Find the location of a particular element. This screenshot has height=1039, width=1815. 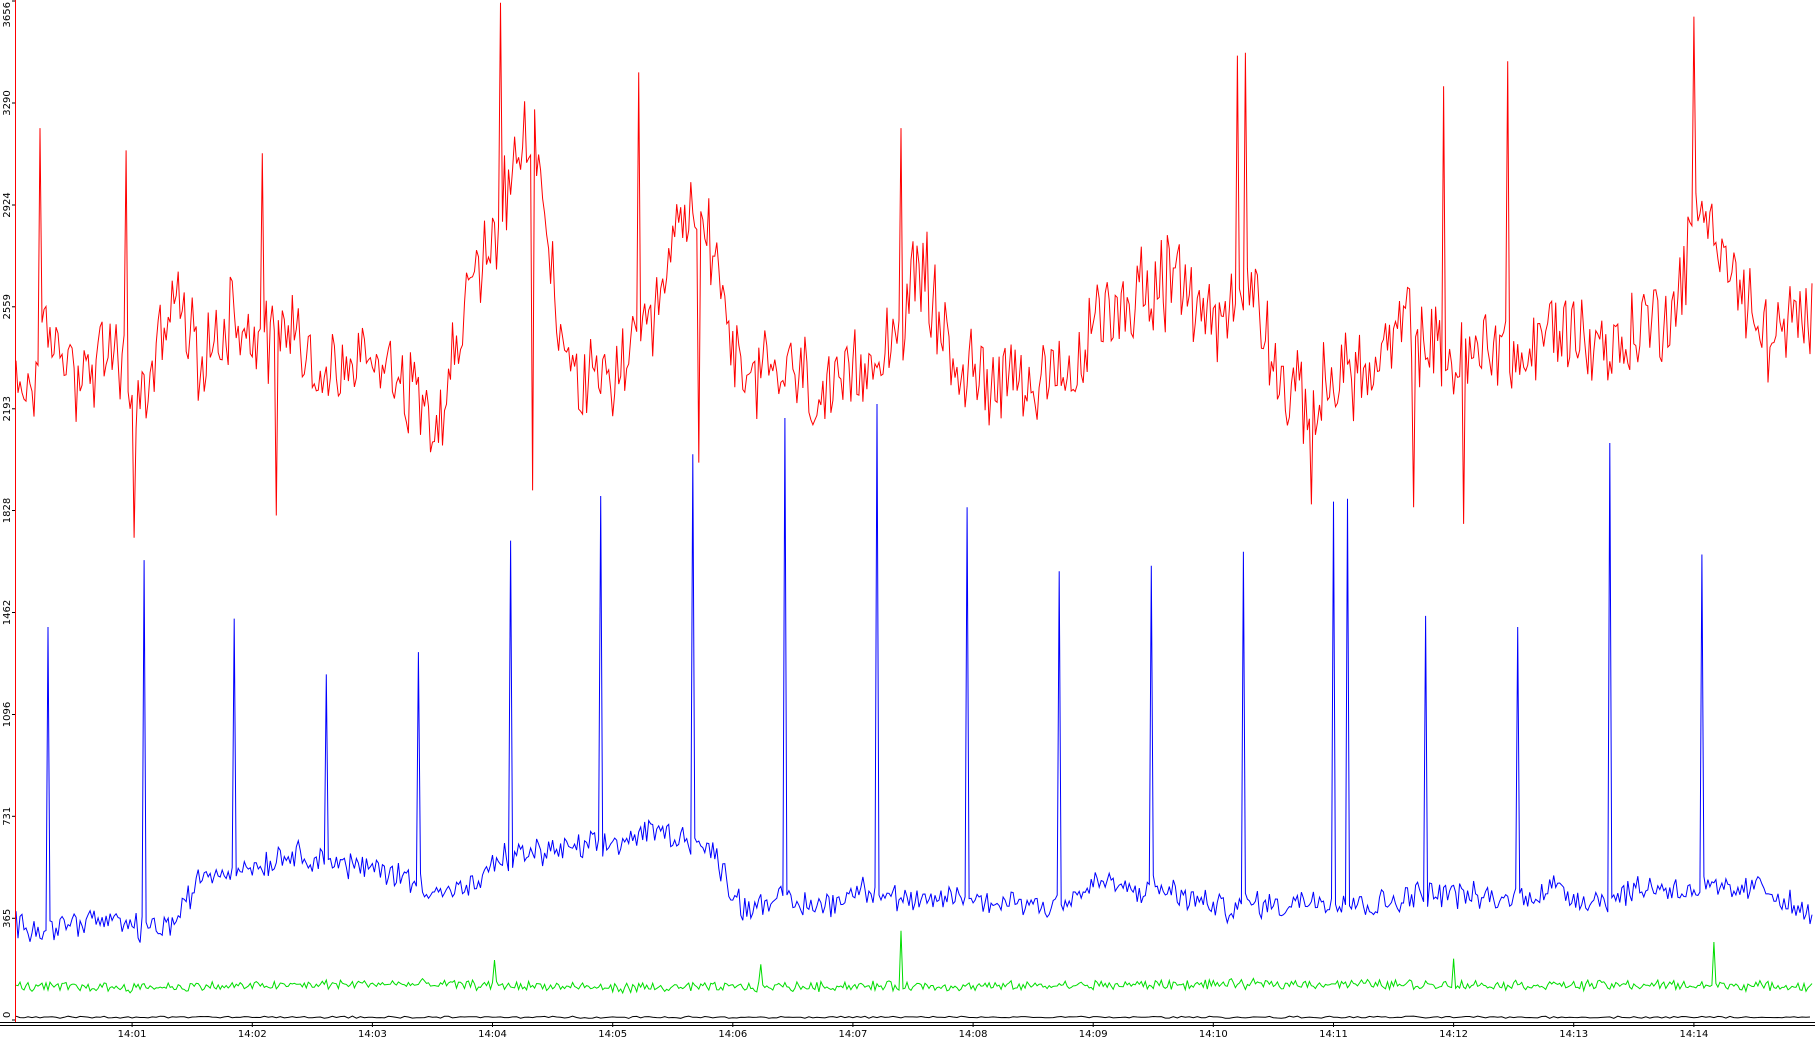

y-tick-label: 0 is located at coordinates (7, 1015).